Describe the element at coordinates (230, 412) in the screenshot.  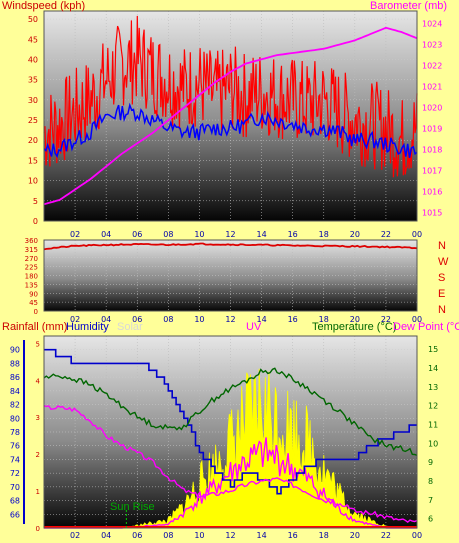
I see `temperature-line` at that location.